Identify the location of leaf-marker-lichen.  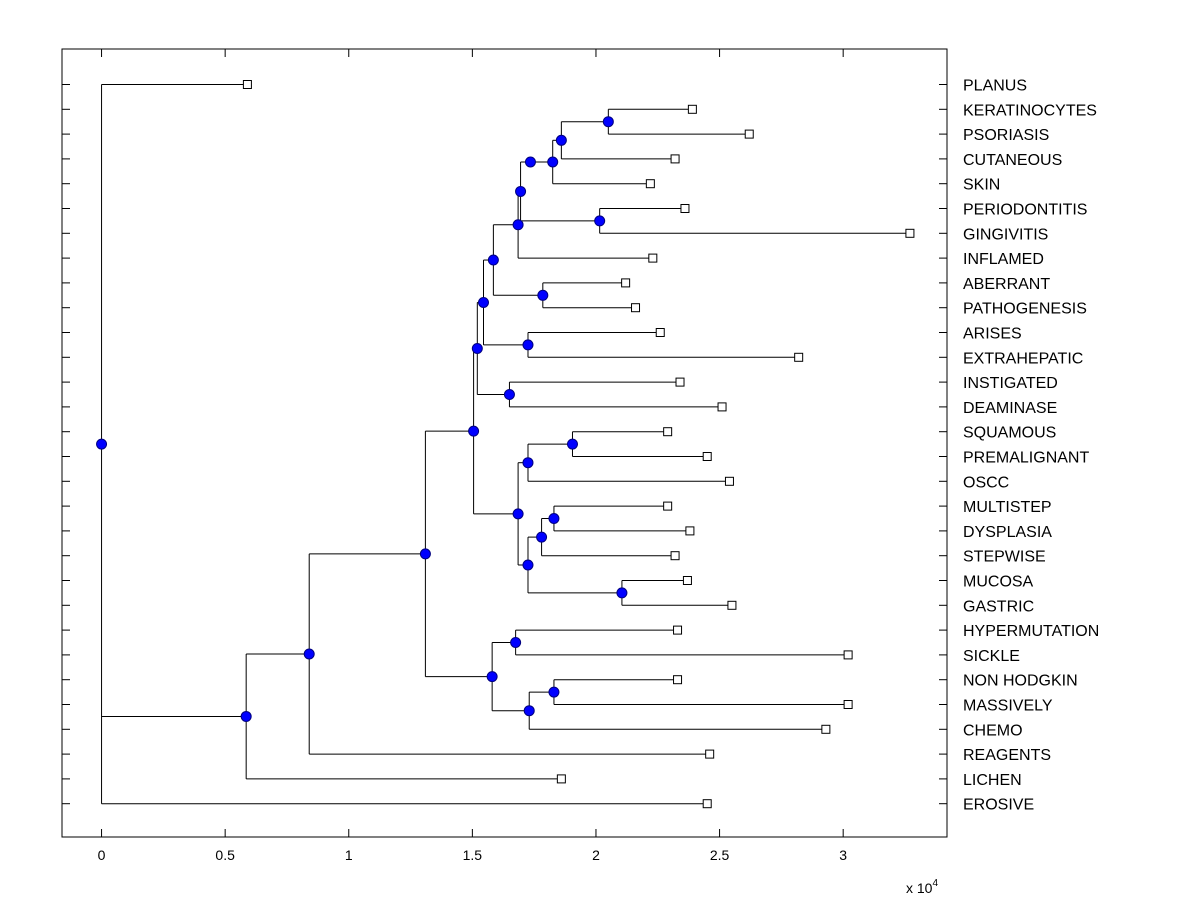
(561, 779).